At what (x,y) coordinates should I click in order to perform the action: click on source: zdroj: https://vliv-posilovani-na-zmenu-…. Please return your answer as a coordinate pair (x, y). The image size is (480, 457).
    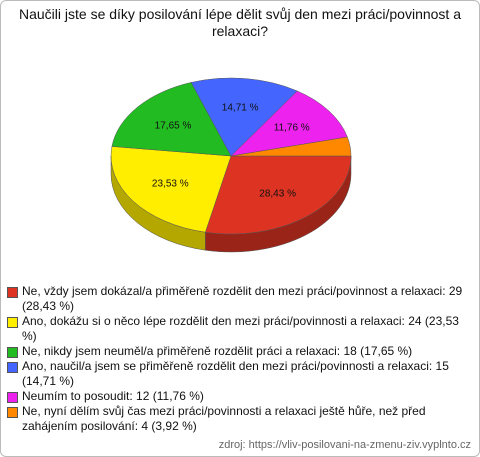
    Looking at the image, I should click on (344, 445).